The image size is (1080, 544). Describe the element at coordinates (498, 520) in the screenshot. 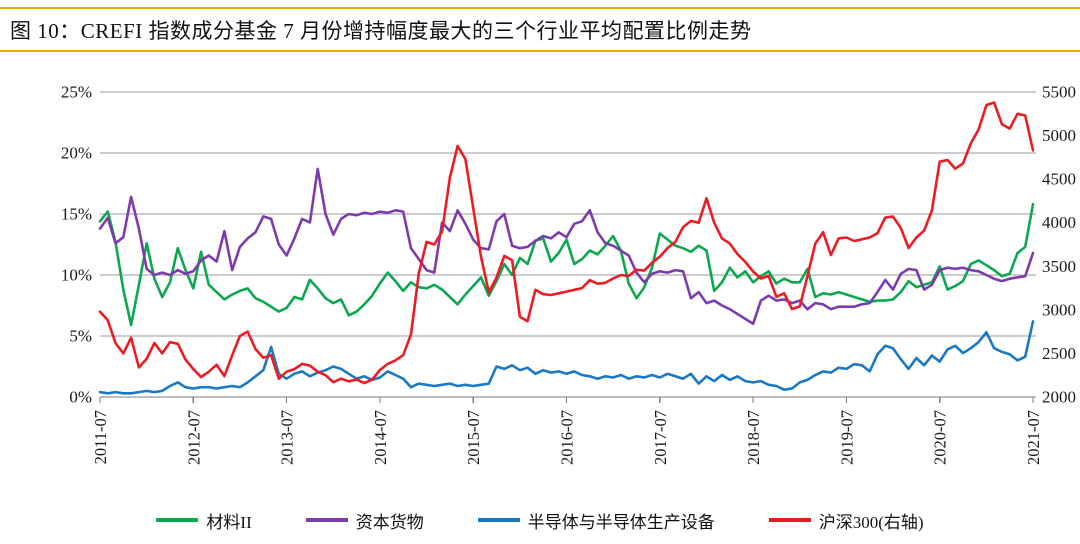

I see `legend-swatch-blue-line` at that location.